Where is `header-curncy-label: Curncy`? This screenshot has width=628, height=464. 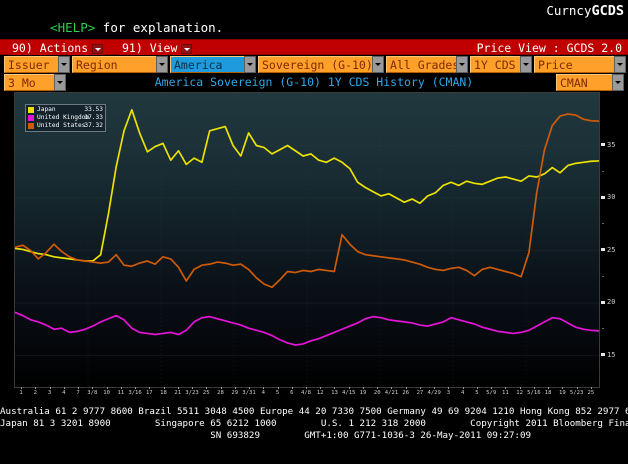 header-curncy-label: Curncy is located at coordinates (569, 10).